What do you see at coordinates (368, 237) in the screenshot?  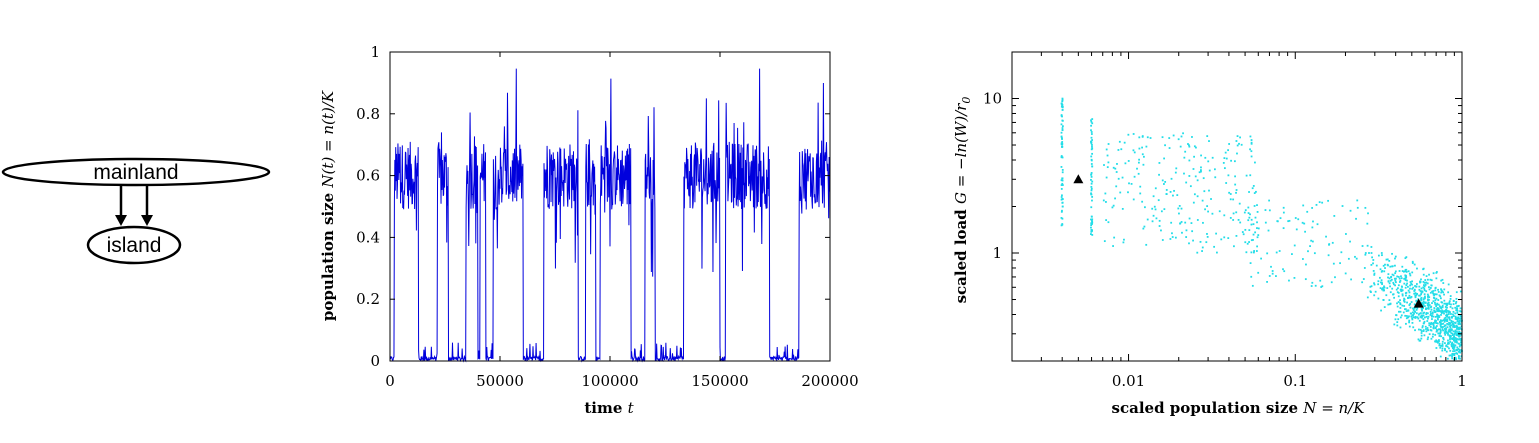 I see `timeseries-y-tick-label: 0.4` at bounding box center [368, 237].